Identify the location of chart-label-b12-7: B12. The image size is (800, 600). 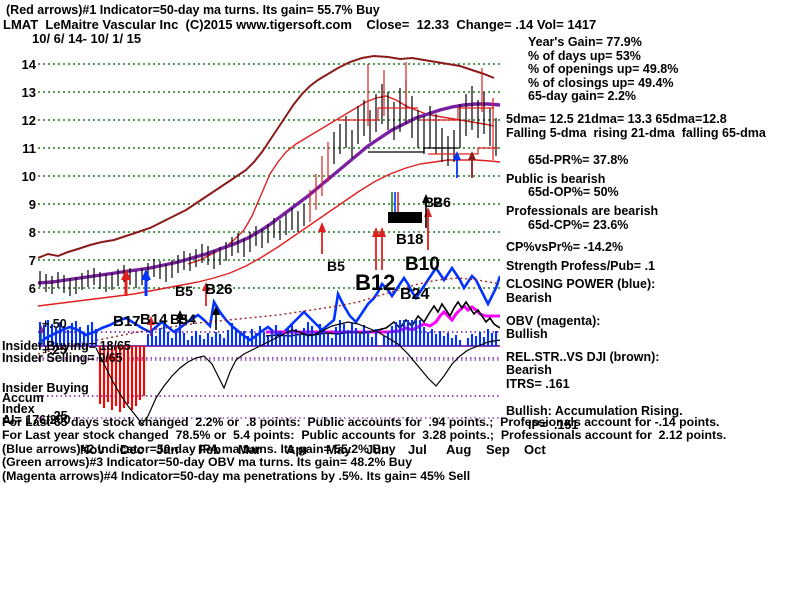
(375, 282).